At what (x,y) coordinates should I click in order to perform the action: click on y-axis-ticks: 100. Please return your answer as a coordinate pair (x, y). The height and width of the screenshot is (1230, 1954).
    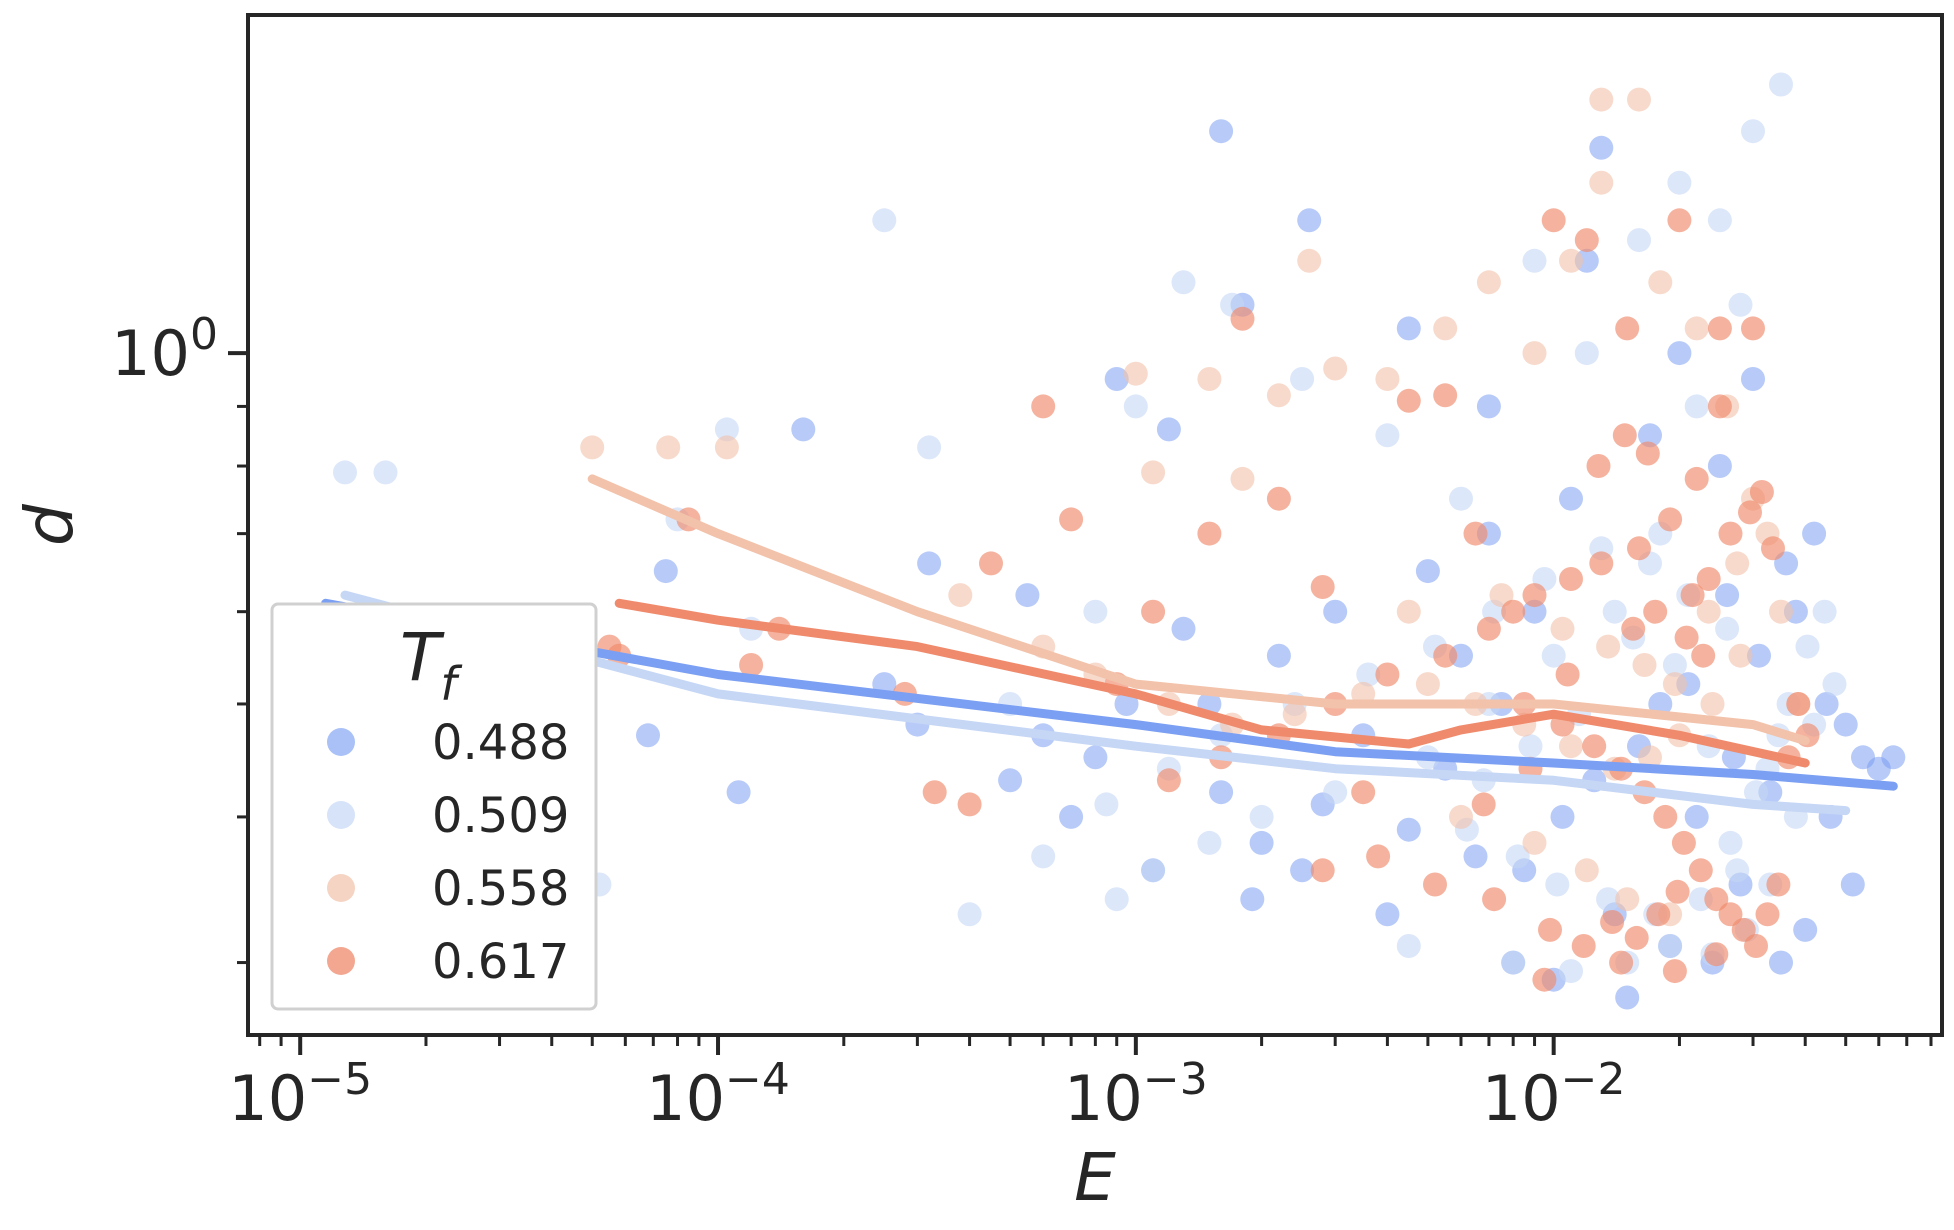
    Looking at the image, I should click on (179, 637).